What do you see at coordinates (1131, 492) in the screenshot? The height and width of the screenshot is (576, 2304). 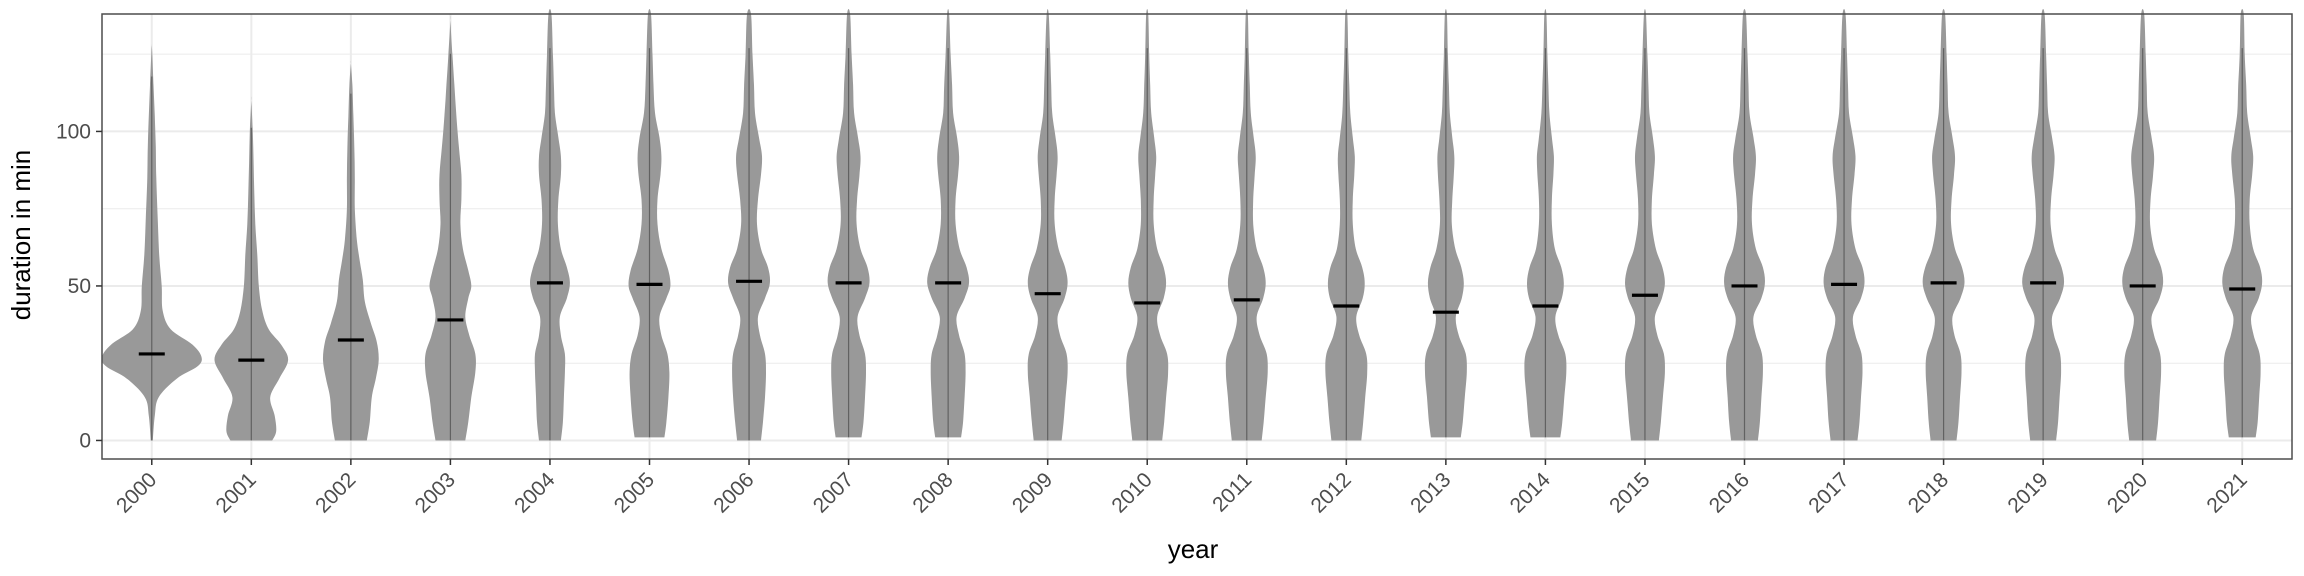 I see `x-tick-label: 2010` at bounding box center [1131, 492].